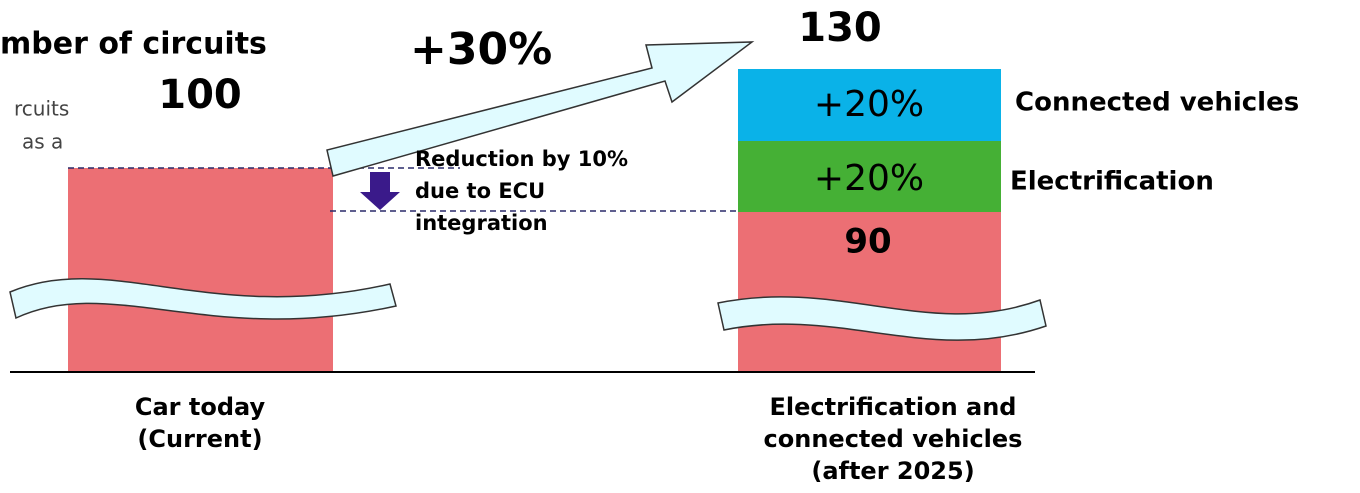 This screenshot has width=1360, height=493. What do you see at coordinates (840, 28) in the screenshot?
I see `total-label: 130` at bounding box center [840, 28].